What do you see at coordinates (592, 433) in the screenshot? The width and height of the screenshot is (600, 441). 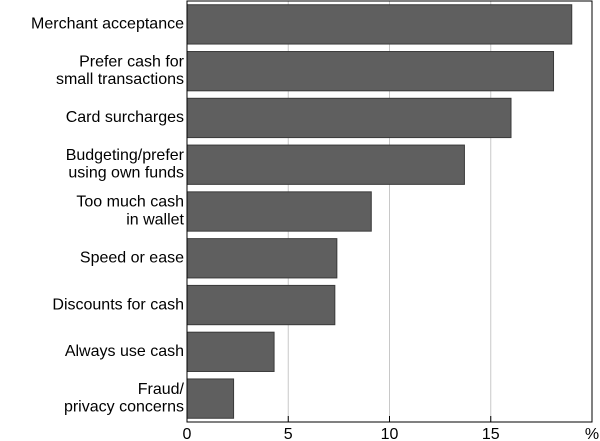 I see `x-tick-label: %` at bounding box center [592, 433].